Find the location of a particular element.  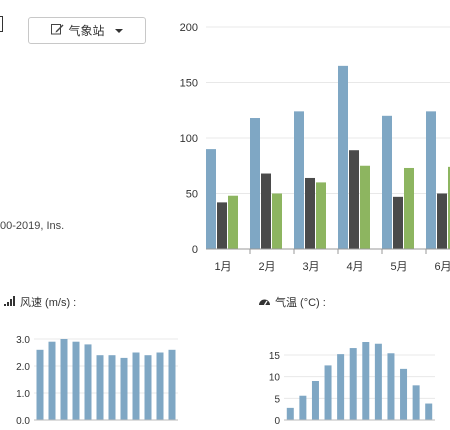

wind-section-label: 风速 (m/s) : is located at coordinates (48, 303).